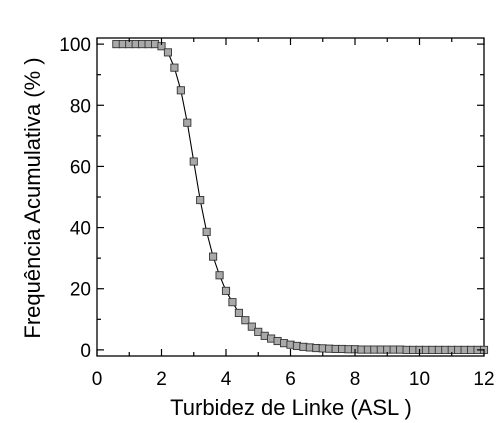 The image size is (500, 423). I want to click on y-tick-label: 40, so click(80, 229).